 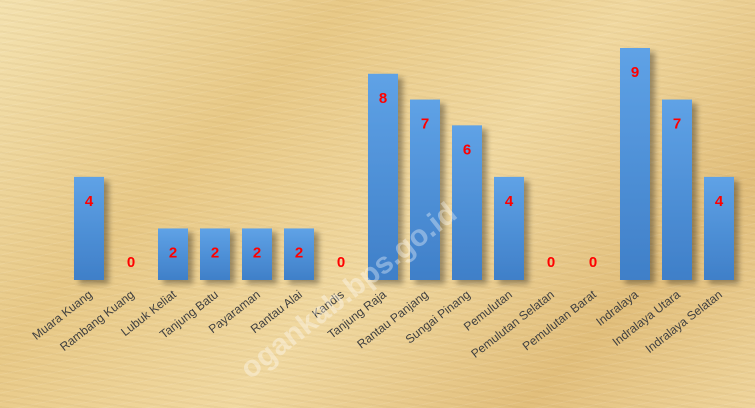 I want to click on bar-tanjung-batu, so click(x=215, y=254).